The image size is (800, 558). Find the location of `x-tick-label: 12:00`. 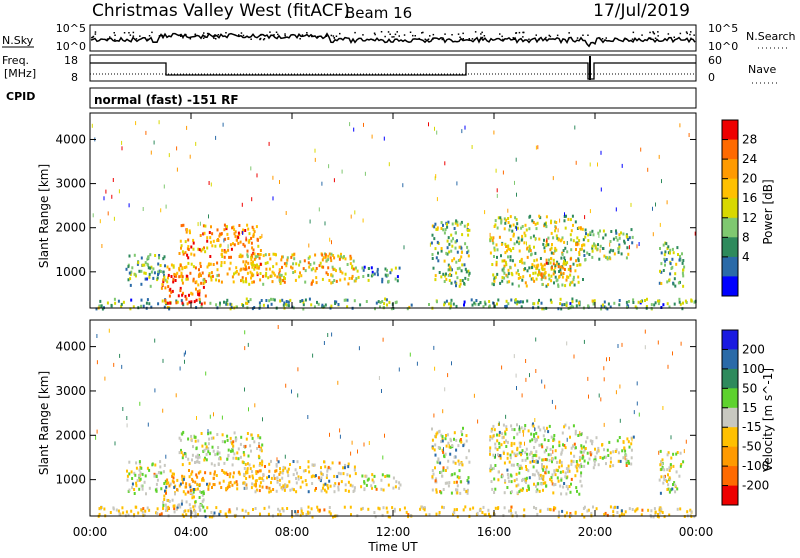

x-tick-label: 12:00 is located at coordinates (393, 532).